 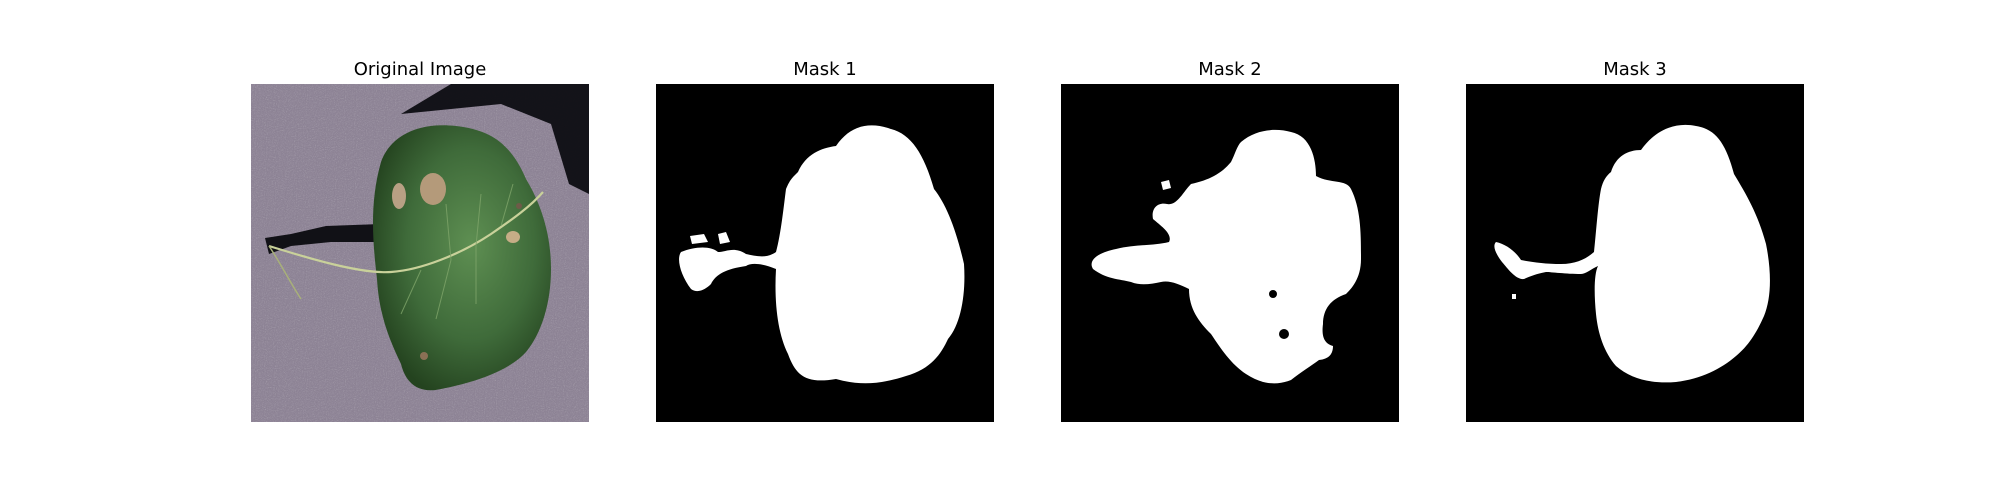 I want to click on leaf-shadow, so click(x=495, y=139).